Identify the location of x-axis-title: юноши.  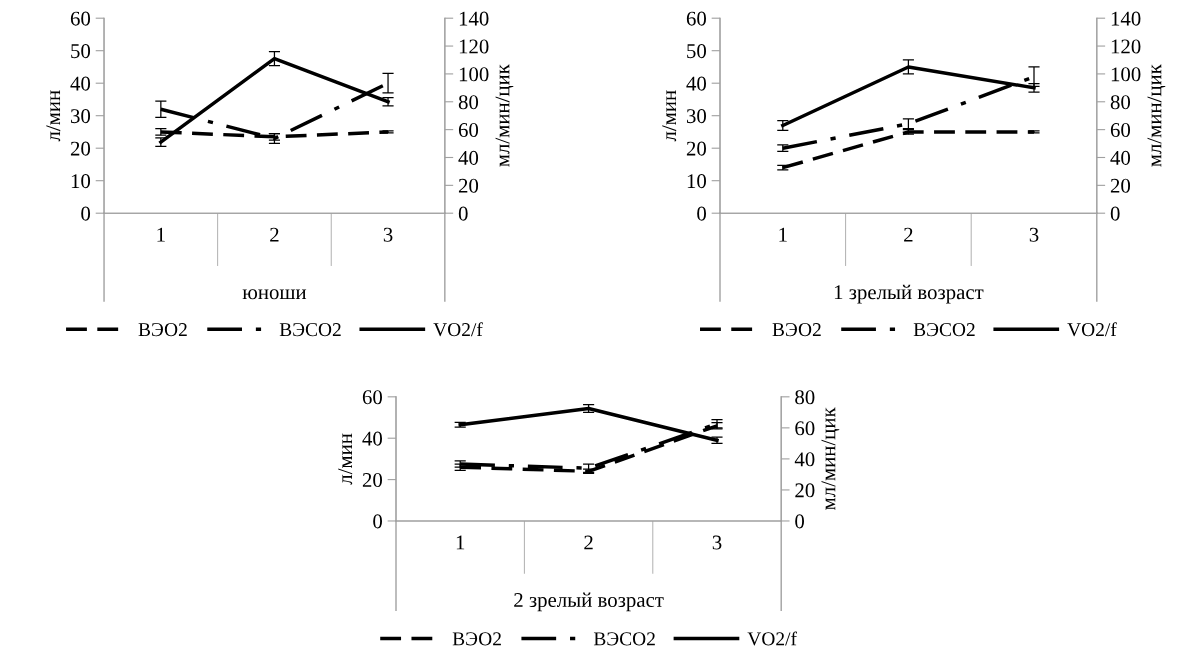
(274, 294).